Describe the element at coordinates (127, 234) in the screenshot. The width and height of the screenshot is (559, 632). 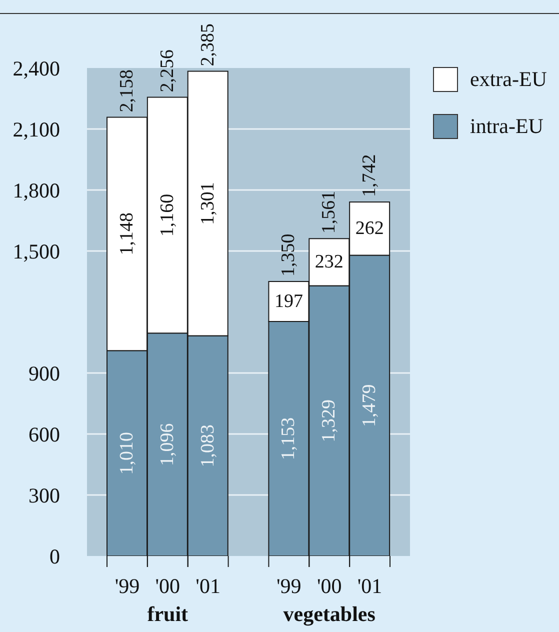
I see `data-label: 1,148` at that location.